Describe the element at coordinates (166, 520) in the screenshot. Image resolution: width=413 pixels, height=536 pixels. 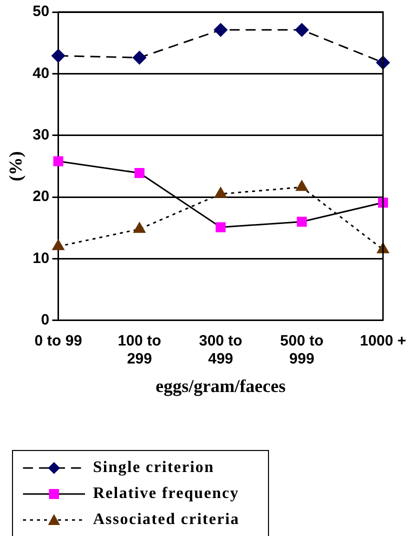
I see `legend-label: Associated criteria` at that location.